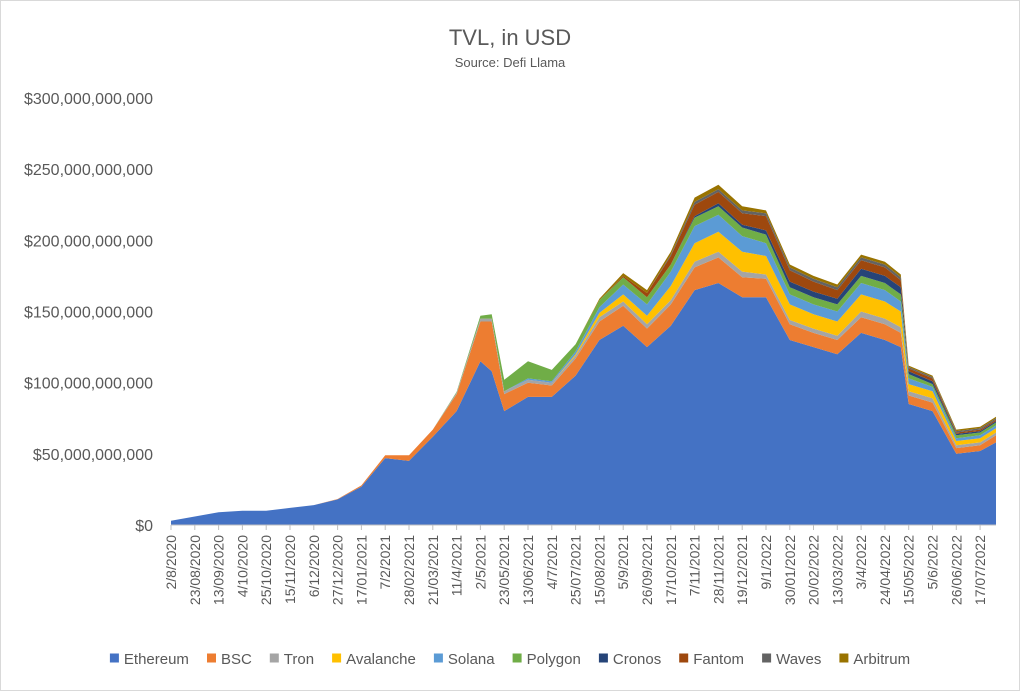  Describe the element at coordinates (299, 659) in the screenshot. I see `legend-label-tron: Tron` at that location.